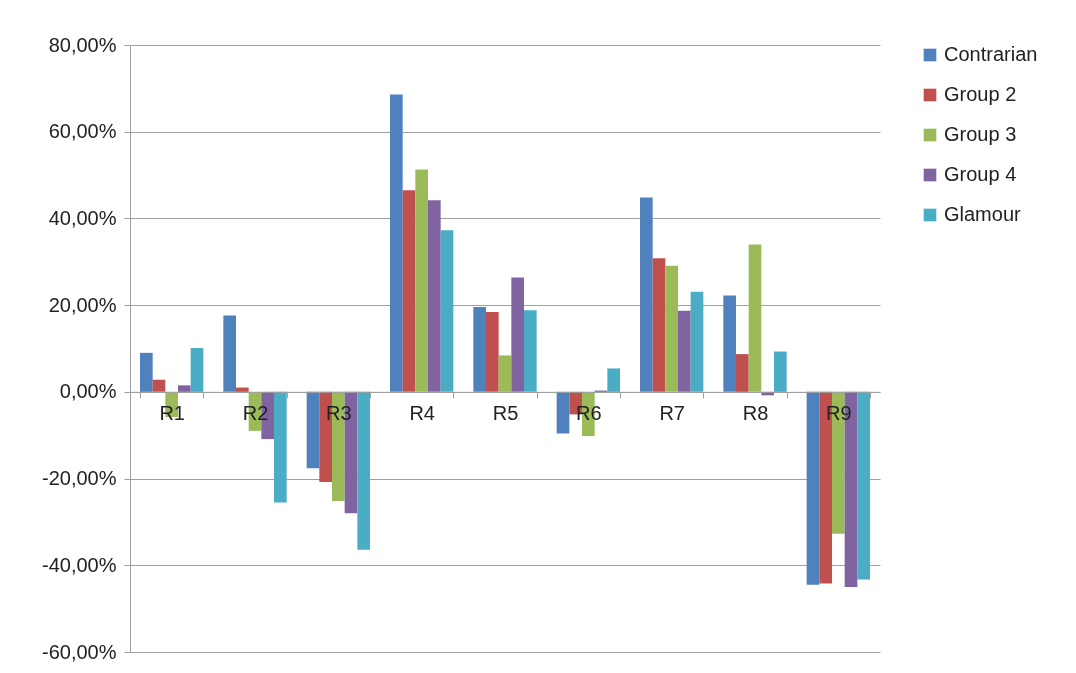  Describe the element at coordinates (82, 304) in the screenshot. I see `y-tick-label: 20,00%` at that location.